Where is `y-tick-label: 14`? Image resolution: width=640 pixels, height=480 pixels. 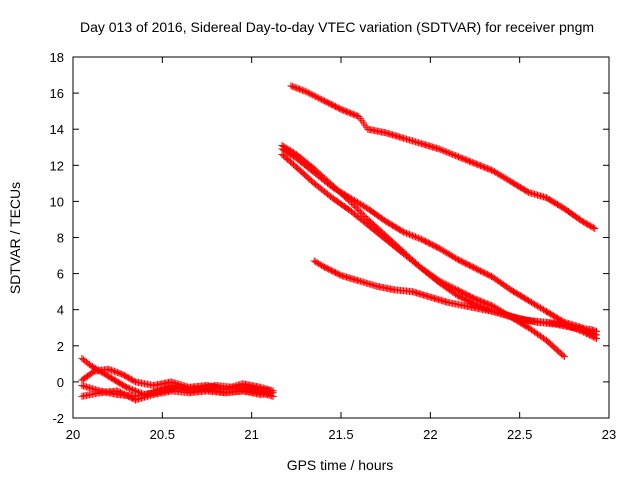
y-tick-label: 14 is located at coordinates (57, 129).